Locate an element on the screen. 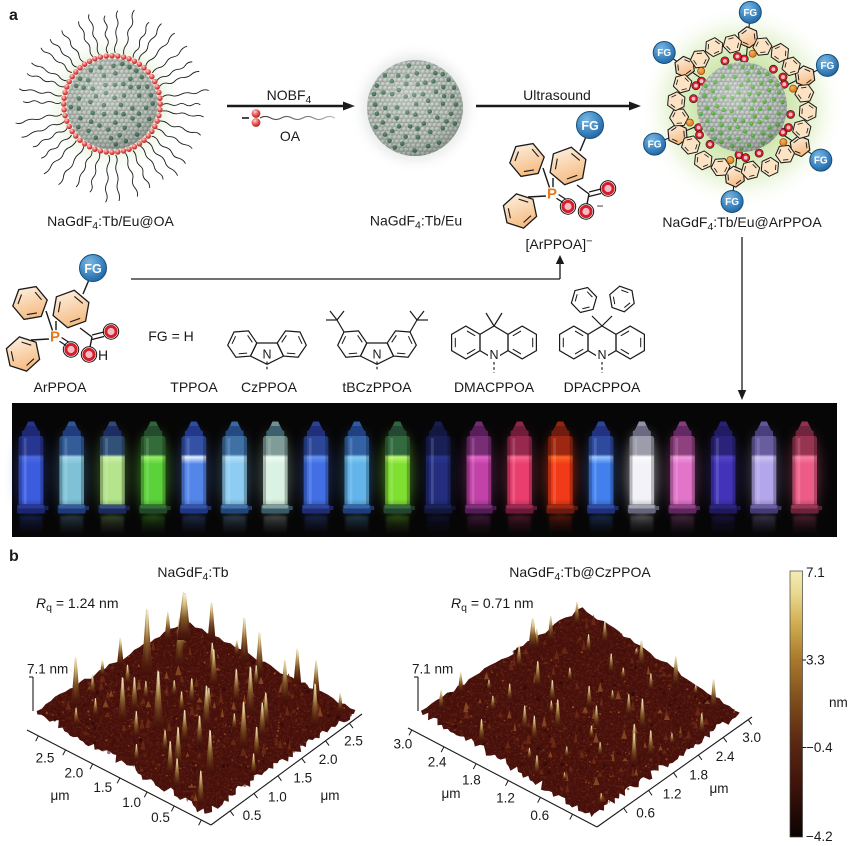 The height and width of the screenshot is (846, 849). svg-text: nm is located at coordinates (838, 702).